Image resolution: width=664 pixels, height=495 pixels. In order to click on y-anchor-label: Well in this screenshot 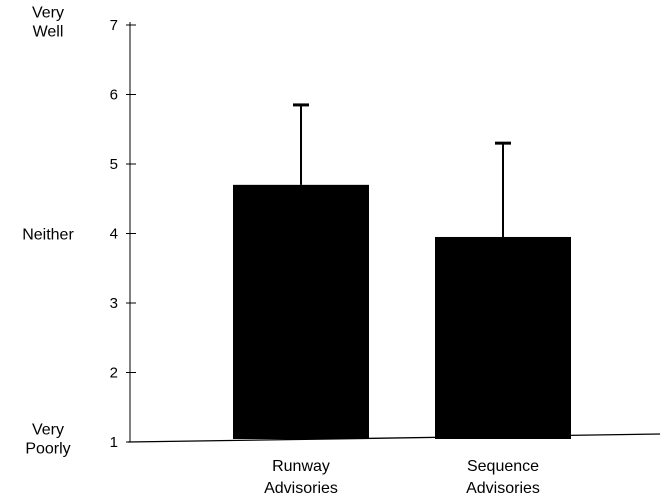, I will do `click(48, 32)`.